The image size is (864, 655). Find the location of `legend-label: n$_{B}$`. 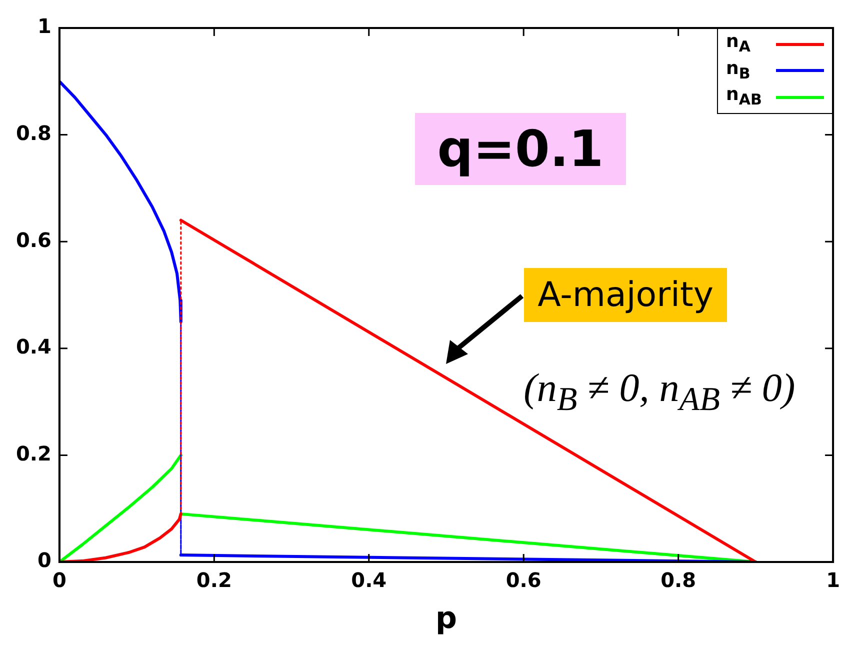

legend-label: n$_{B}$ is located at coordinates (739, 71).